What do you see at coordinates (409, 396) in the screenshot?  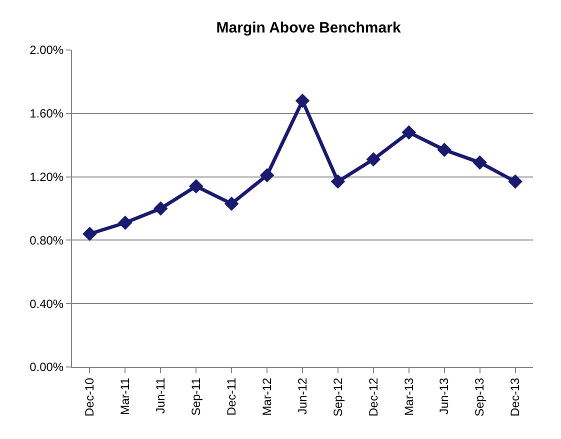 I see `x-tick-label: Mar-13` at bounding box center [409, 396].